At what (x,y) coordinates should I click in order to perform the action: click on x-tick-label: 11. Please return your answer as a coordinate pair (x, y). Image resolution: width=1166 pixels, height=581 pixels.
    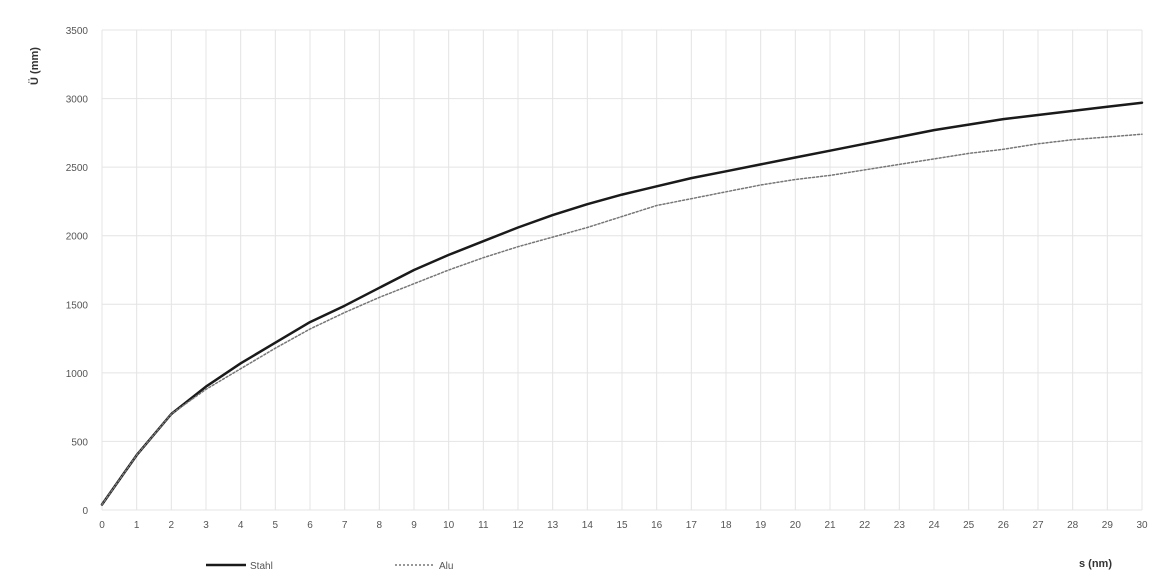
    Looking at the image, I should click on (483, 525).